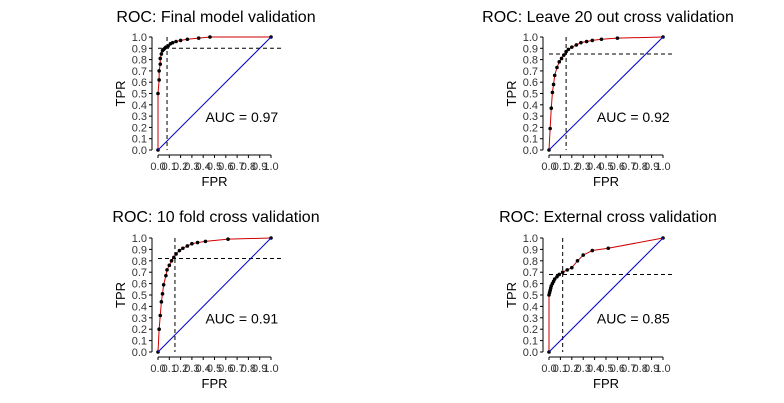  Describe the element at coordinates (215, 17) in the screenshot. I see `panel-title: ROC: Final model validation` at that location.